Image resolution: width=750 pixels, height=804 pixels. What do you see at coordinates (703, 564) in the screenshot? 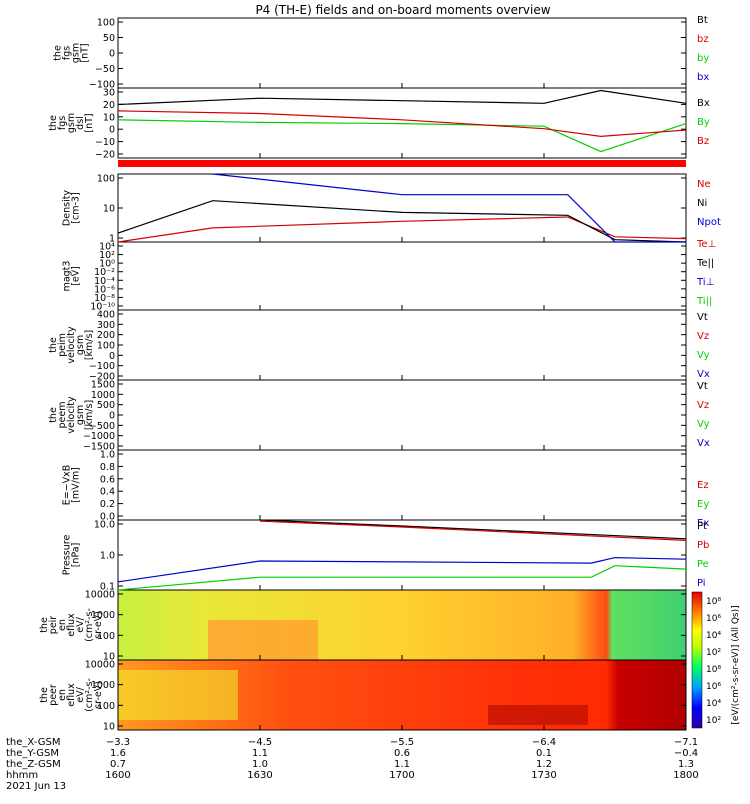
I see `legend-entry: Pe` at bounding box center [703, 564].